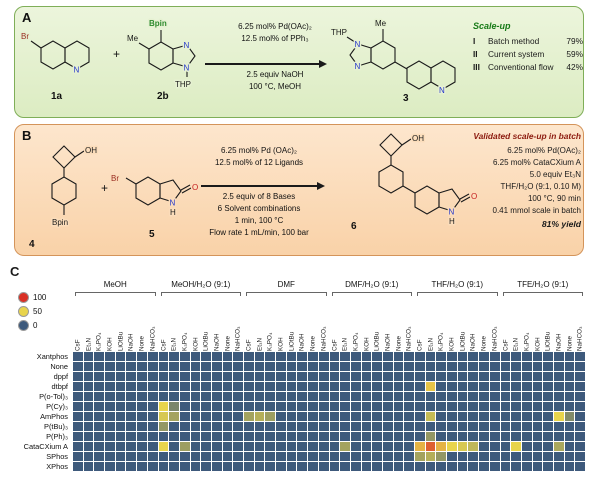 Image resolution: width=600 pixels, height=480 pixels. I want to click on me-label: Me, so click(381, 23).